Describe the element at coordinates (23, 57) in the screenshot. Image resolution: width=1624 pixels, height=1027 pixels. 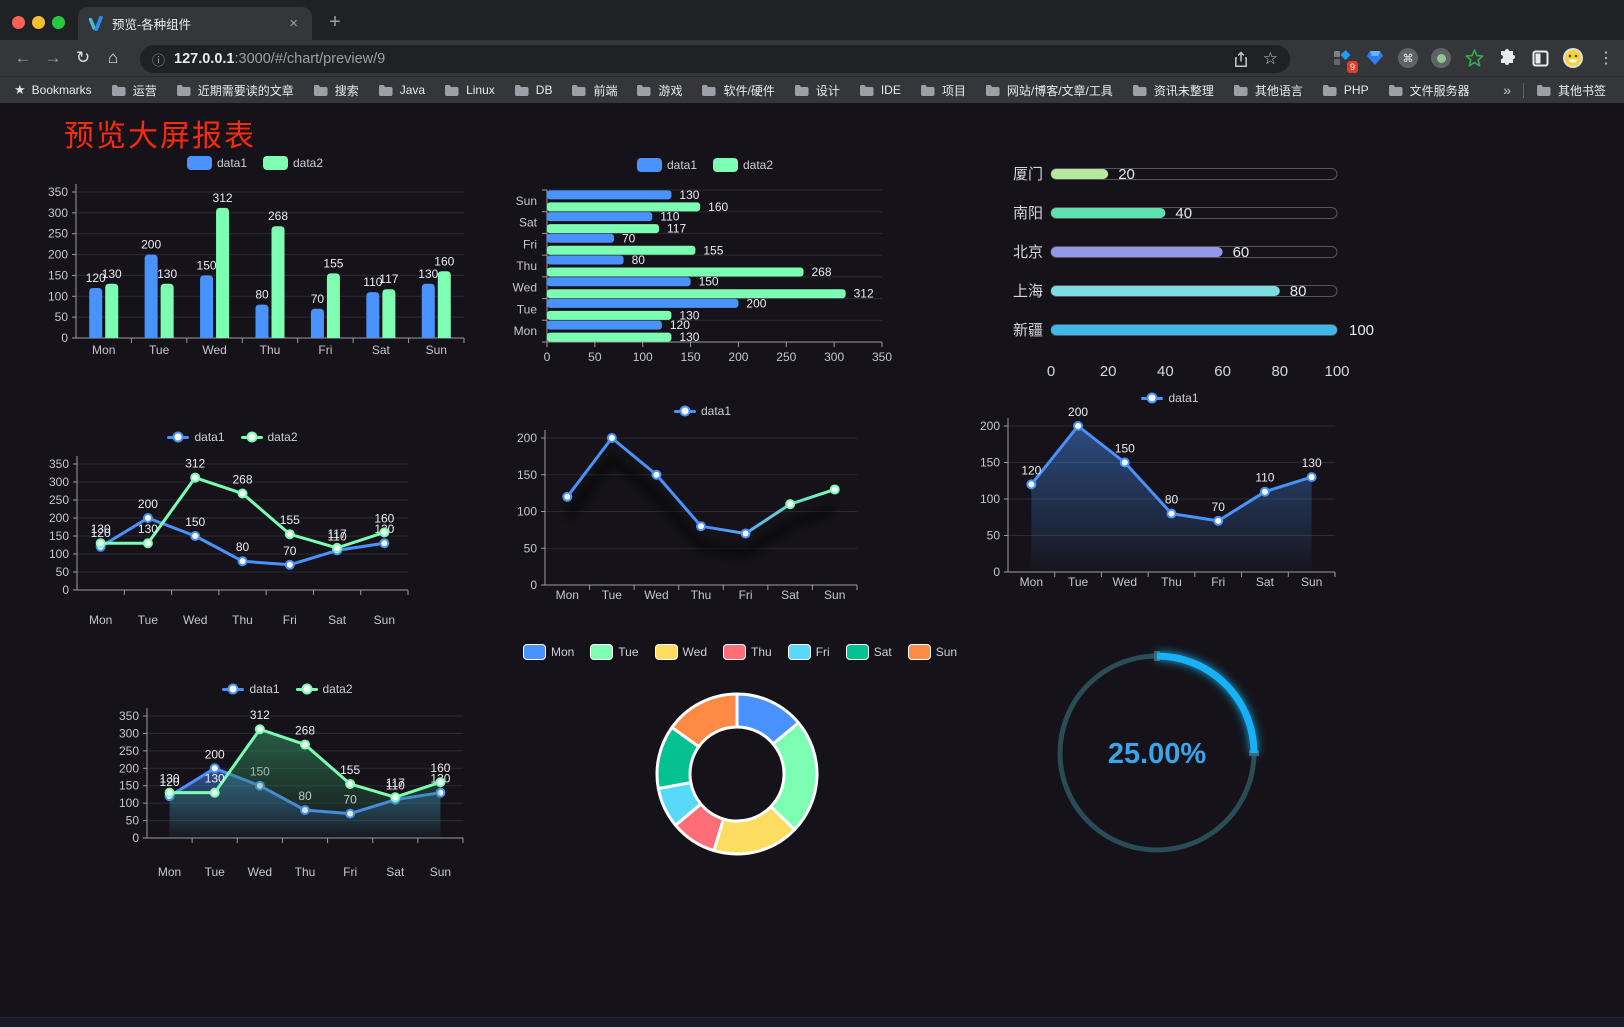
I see `back-icon: ←` at that location.